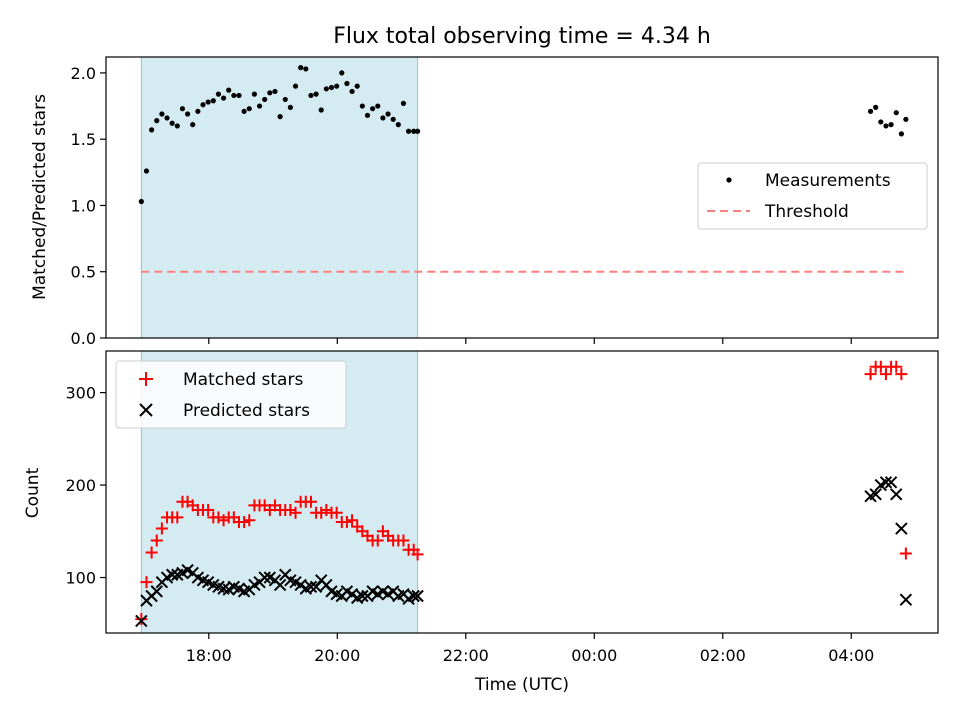  What do you see at coordinates (828, 181) in the screenshot?
I see `legend-measurements-label: Measurements` at bounding box center [828, 181].